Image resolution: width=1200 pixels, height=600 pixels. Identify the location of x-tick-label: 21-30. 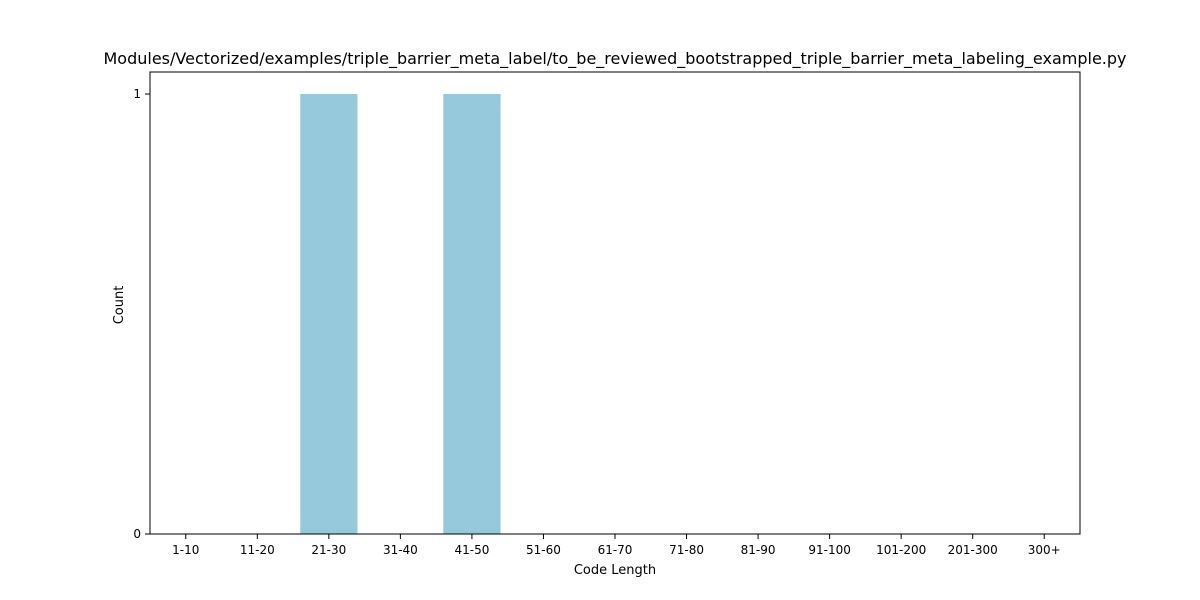
(328, 550).